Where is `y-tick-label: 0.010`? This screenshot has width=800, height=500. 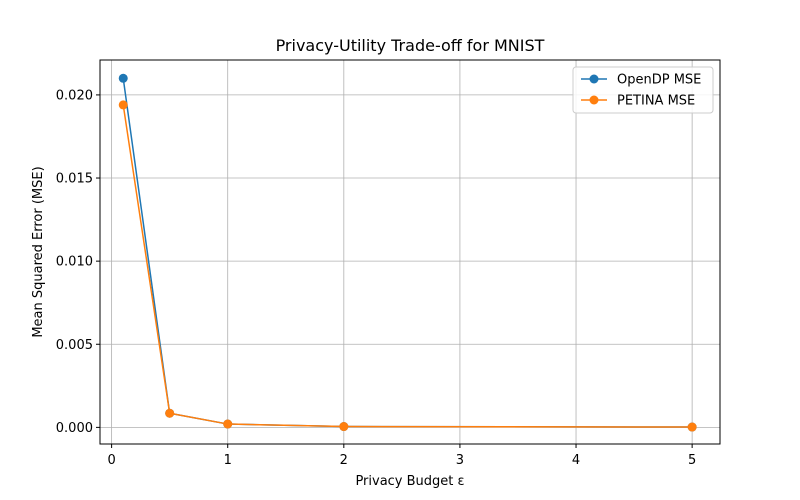 y-tick-label: 0.010 is located at coordinates (74, 262).